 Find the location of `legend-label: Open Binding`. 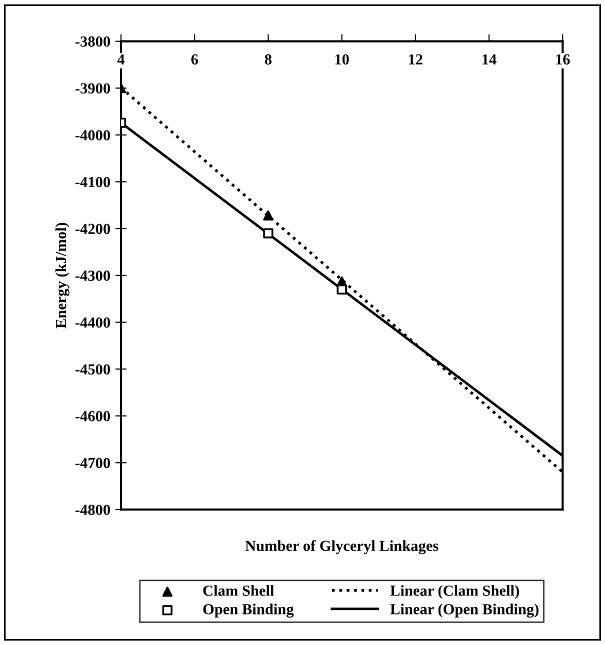

legend-label: Open Binding is located at coordinates (248, 611).